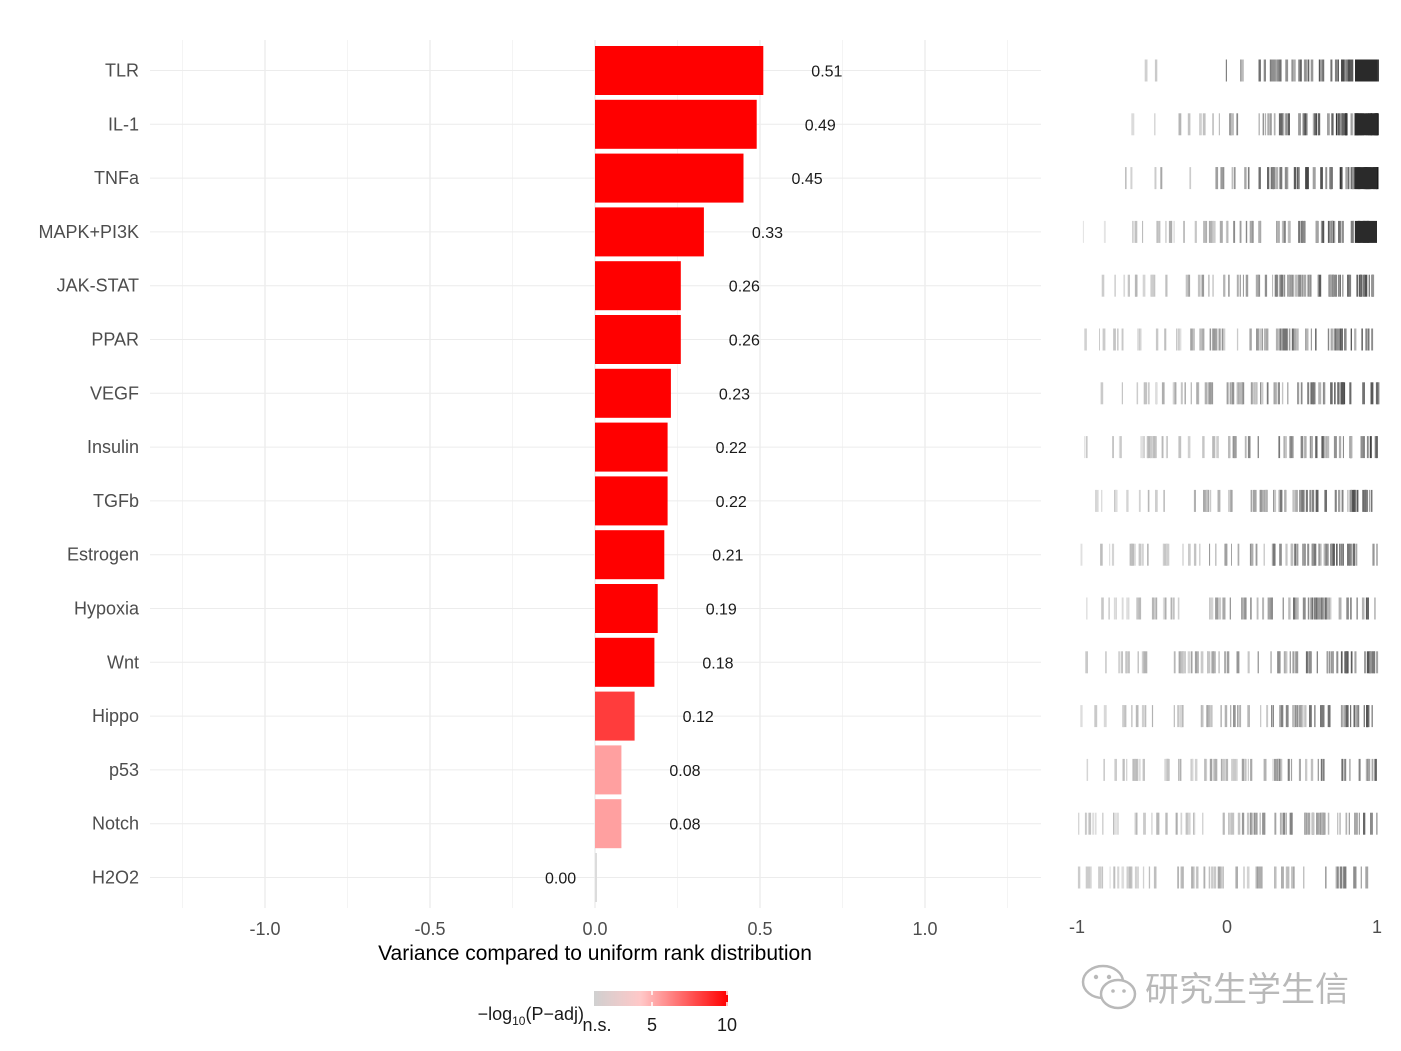  What do you see at coordinates (1229, 231) in the screenshot?
I see `rank-strip-mapk+pi3k` at bounding box center [1229, 231].